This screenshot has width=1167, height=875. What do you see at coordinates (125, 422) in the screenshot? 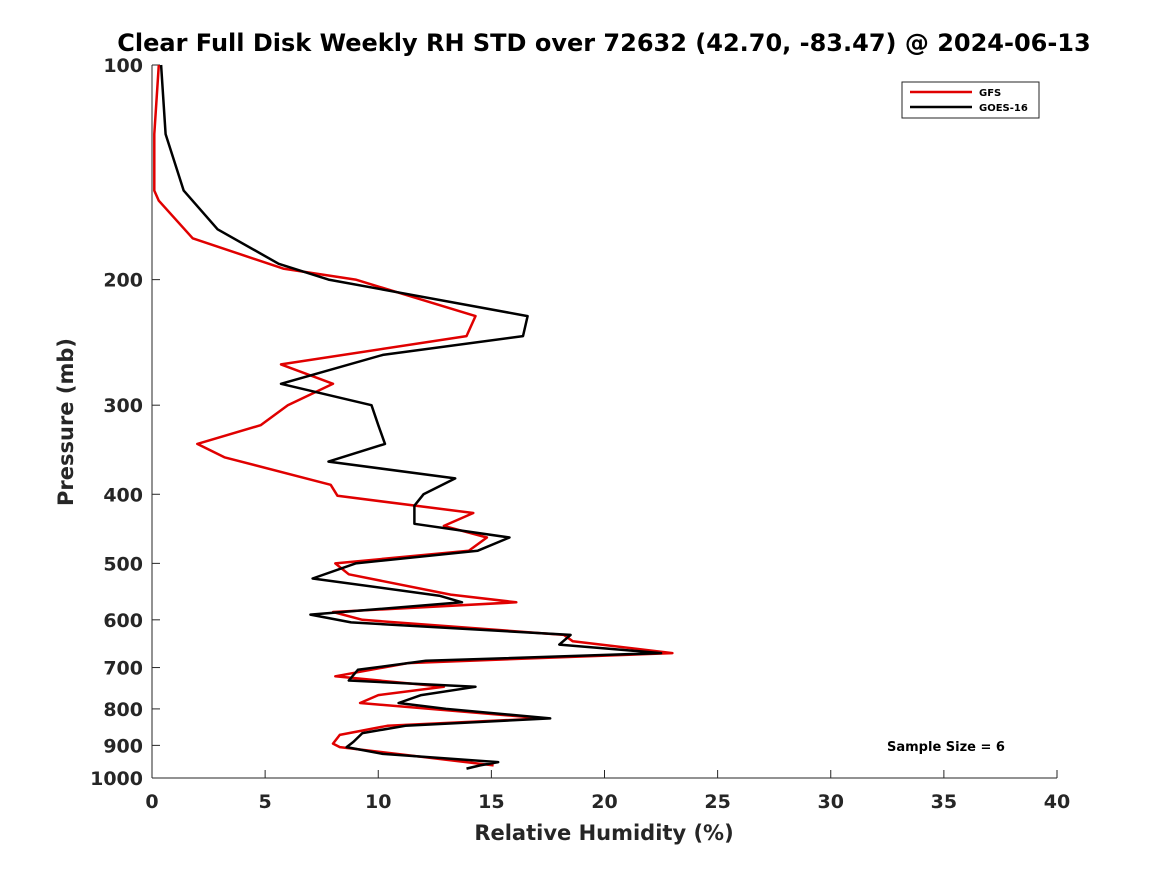
I see `y-ticks: 100 200 300 400 500 600 700 800 900 1000` at bounding box center [125, 422].